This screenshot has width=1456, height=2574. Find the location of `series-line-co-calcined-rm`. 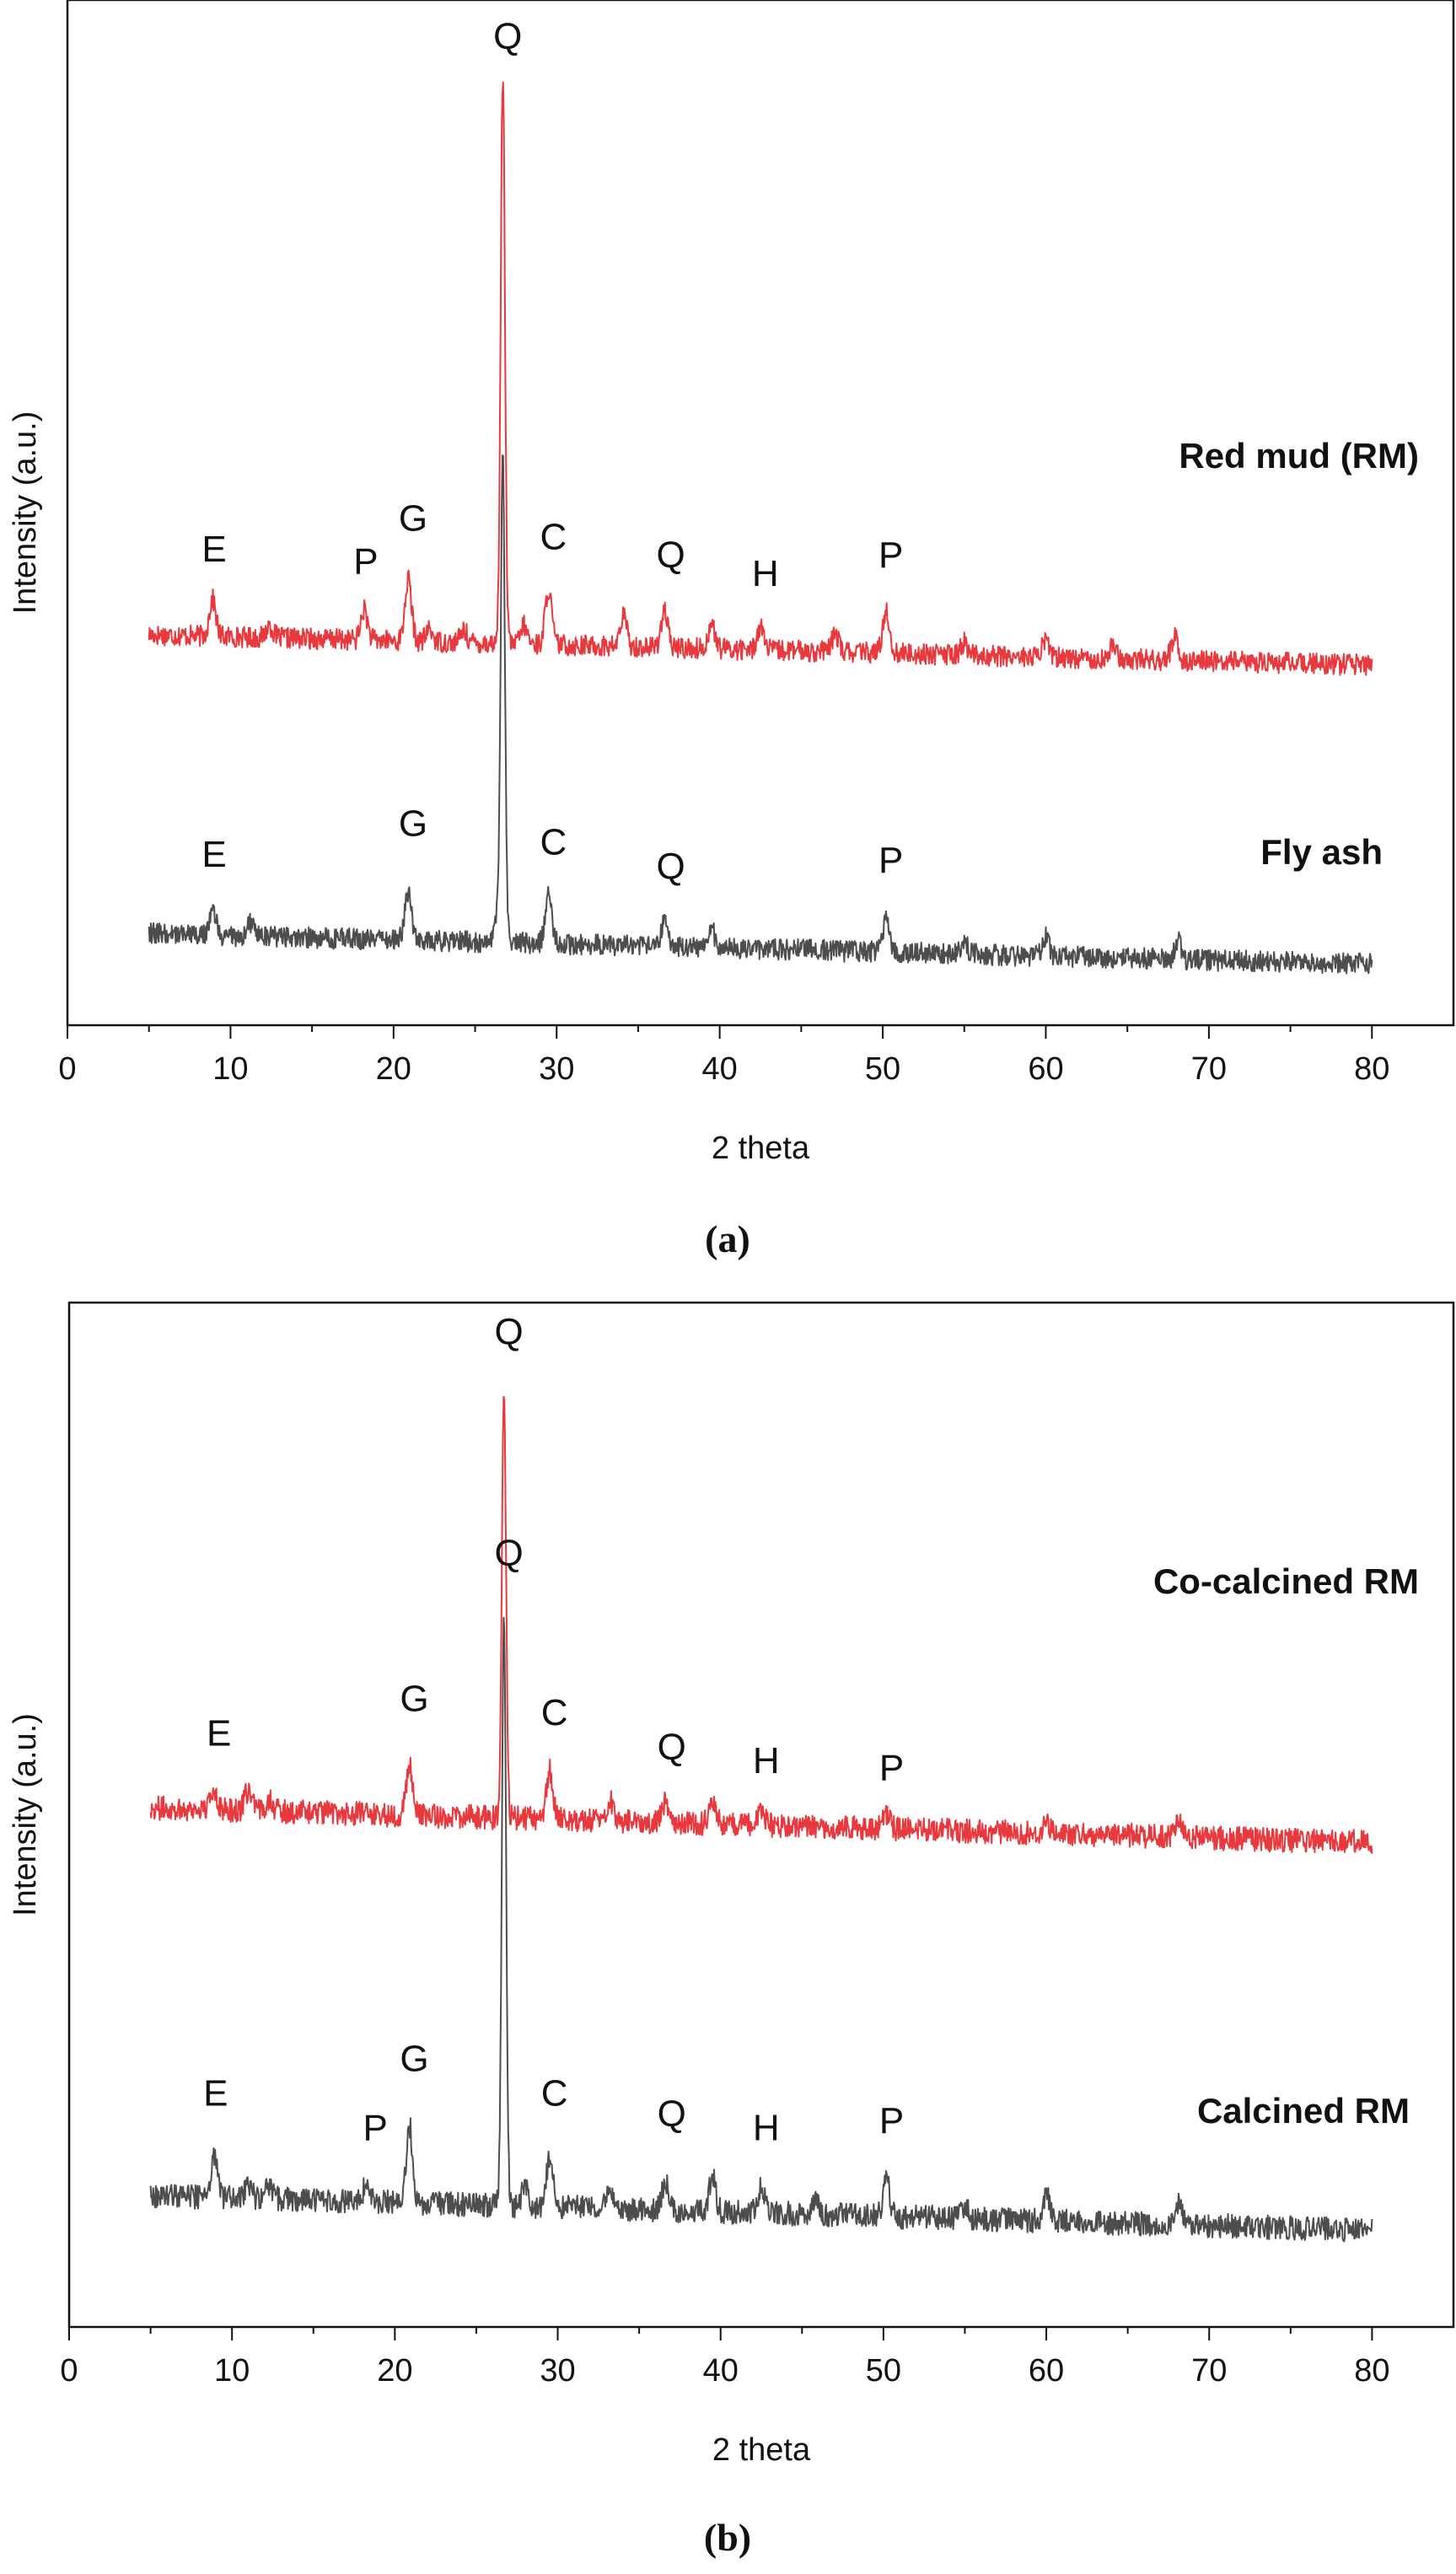

series-line-co-calcined-rm is located at coordinates (761, 1624).